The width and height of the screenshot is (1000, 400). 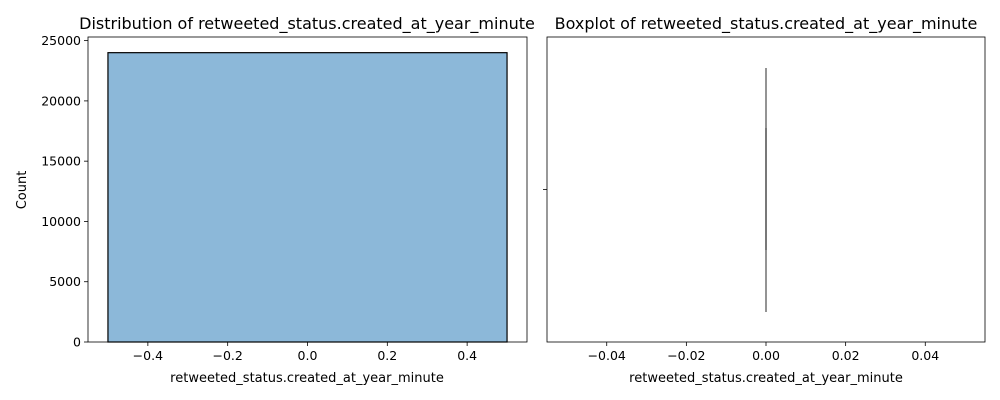 I want to click on histogram-y-axis-label: Count, so click(x=22, y=190).